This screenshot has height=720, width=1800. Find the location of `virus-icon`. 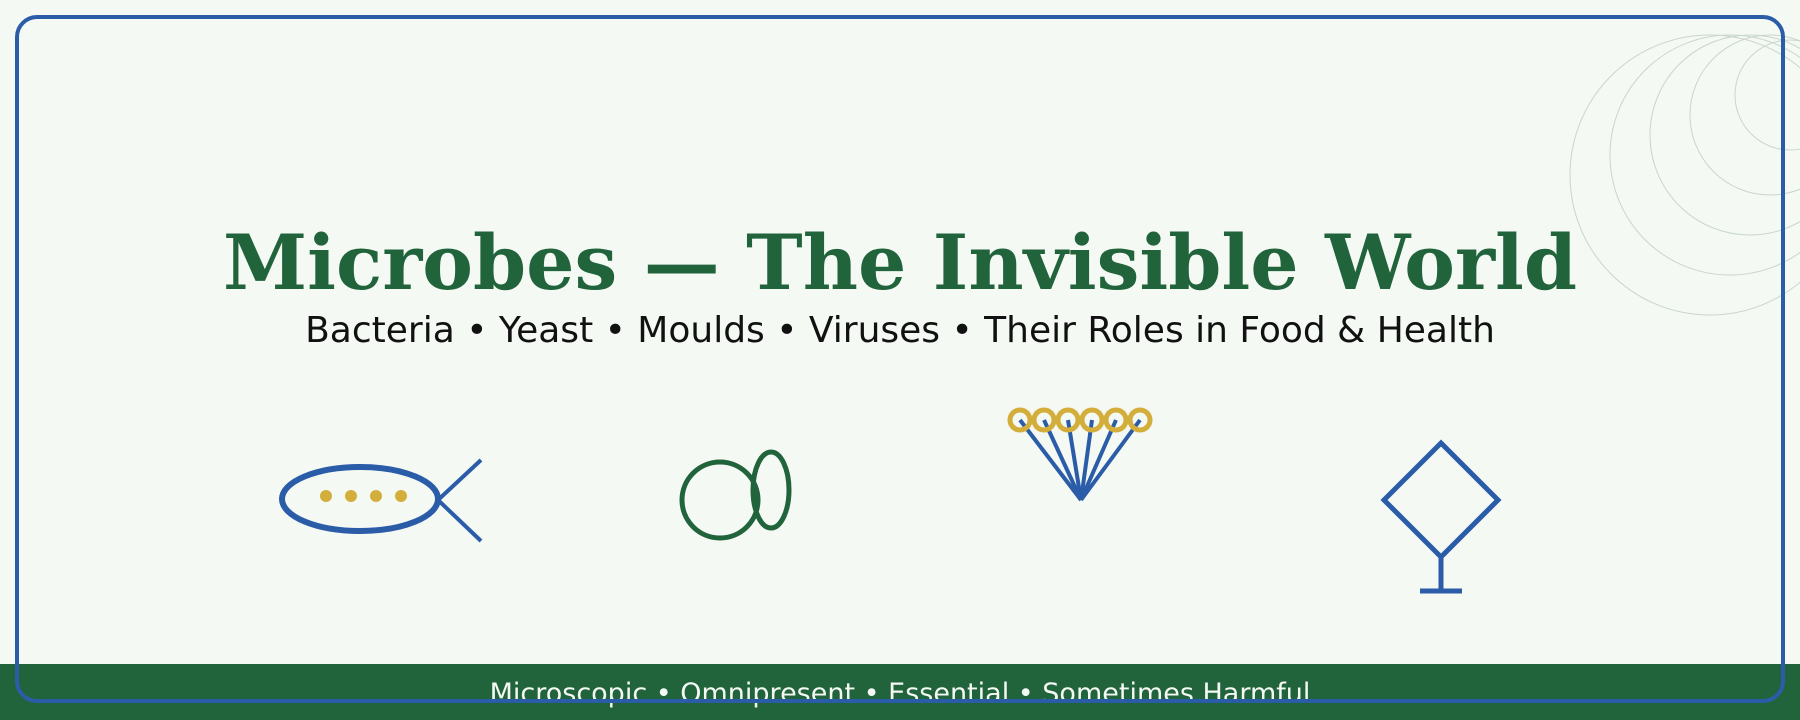

virus-icon is located at coordinates (1441, 516).